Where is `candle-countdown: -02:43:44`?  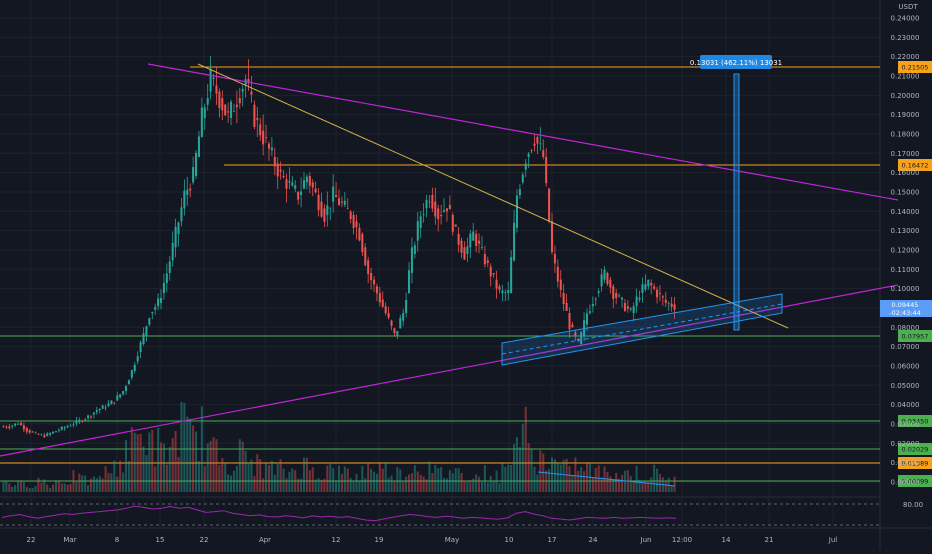
candle-countdown: -02:43:44 is located at coordinates (905, 313).